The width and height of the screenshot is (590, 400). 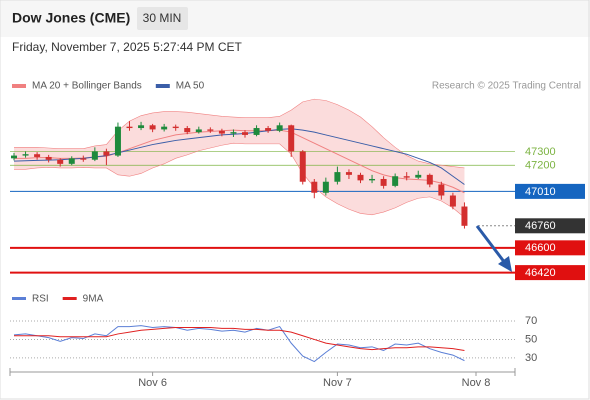 What do you see at coordinates (540, 166) in the screenshot?
I see `level-label: 47200` at bounding box center [540, 166].